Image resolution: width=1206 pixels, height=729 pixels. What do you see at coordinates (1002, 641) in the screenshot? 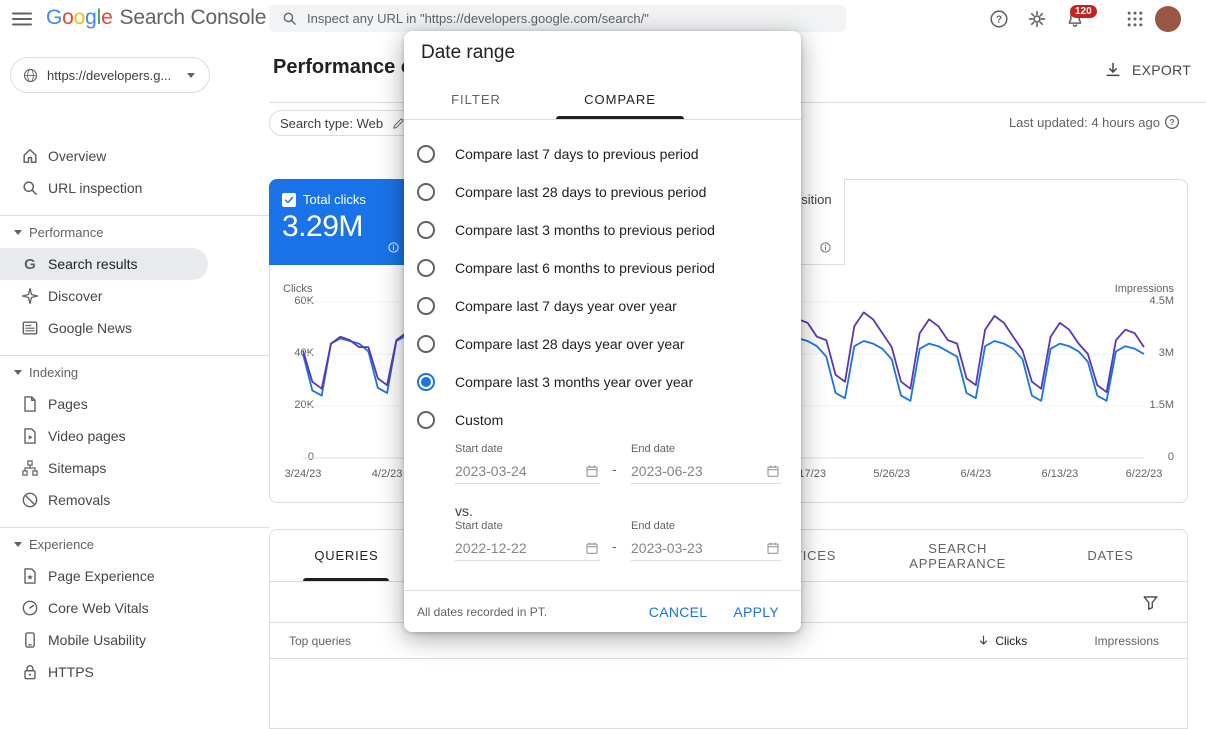
I see `column-clicks: Clicks` at bounding box center [1002, 641].